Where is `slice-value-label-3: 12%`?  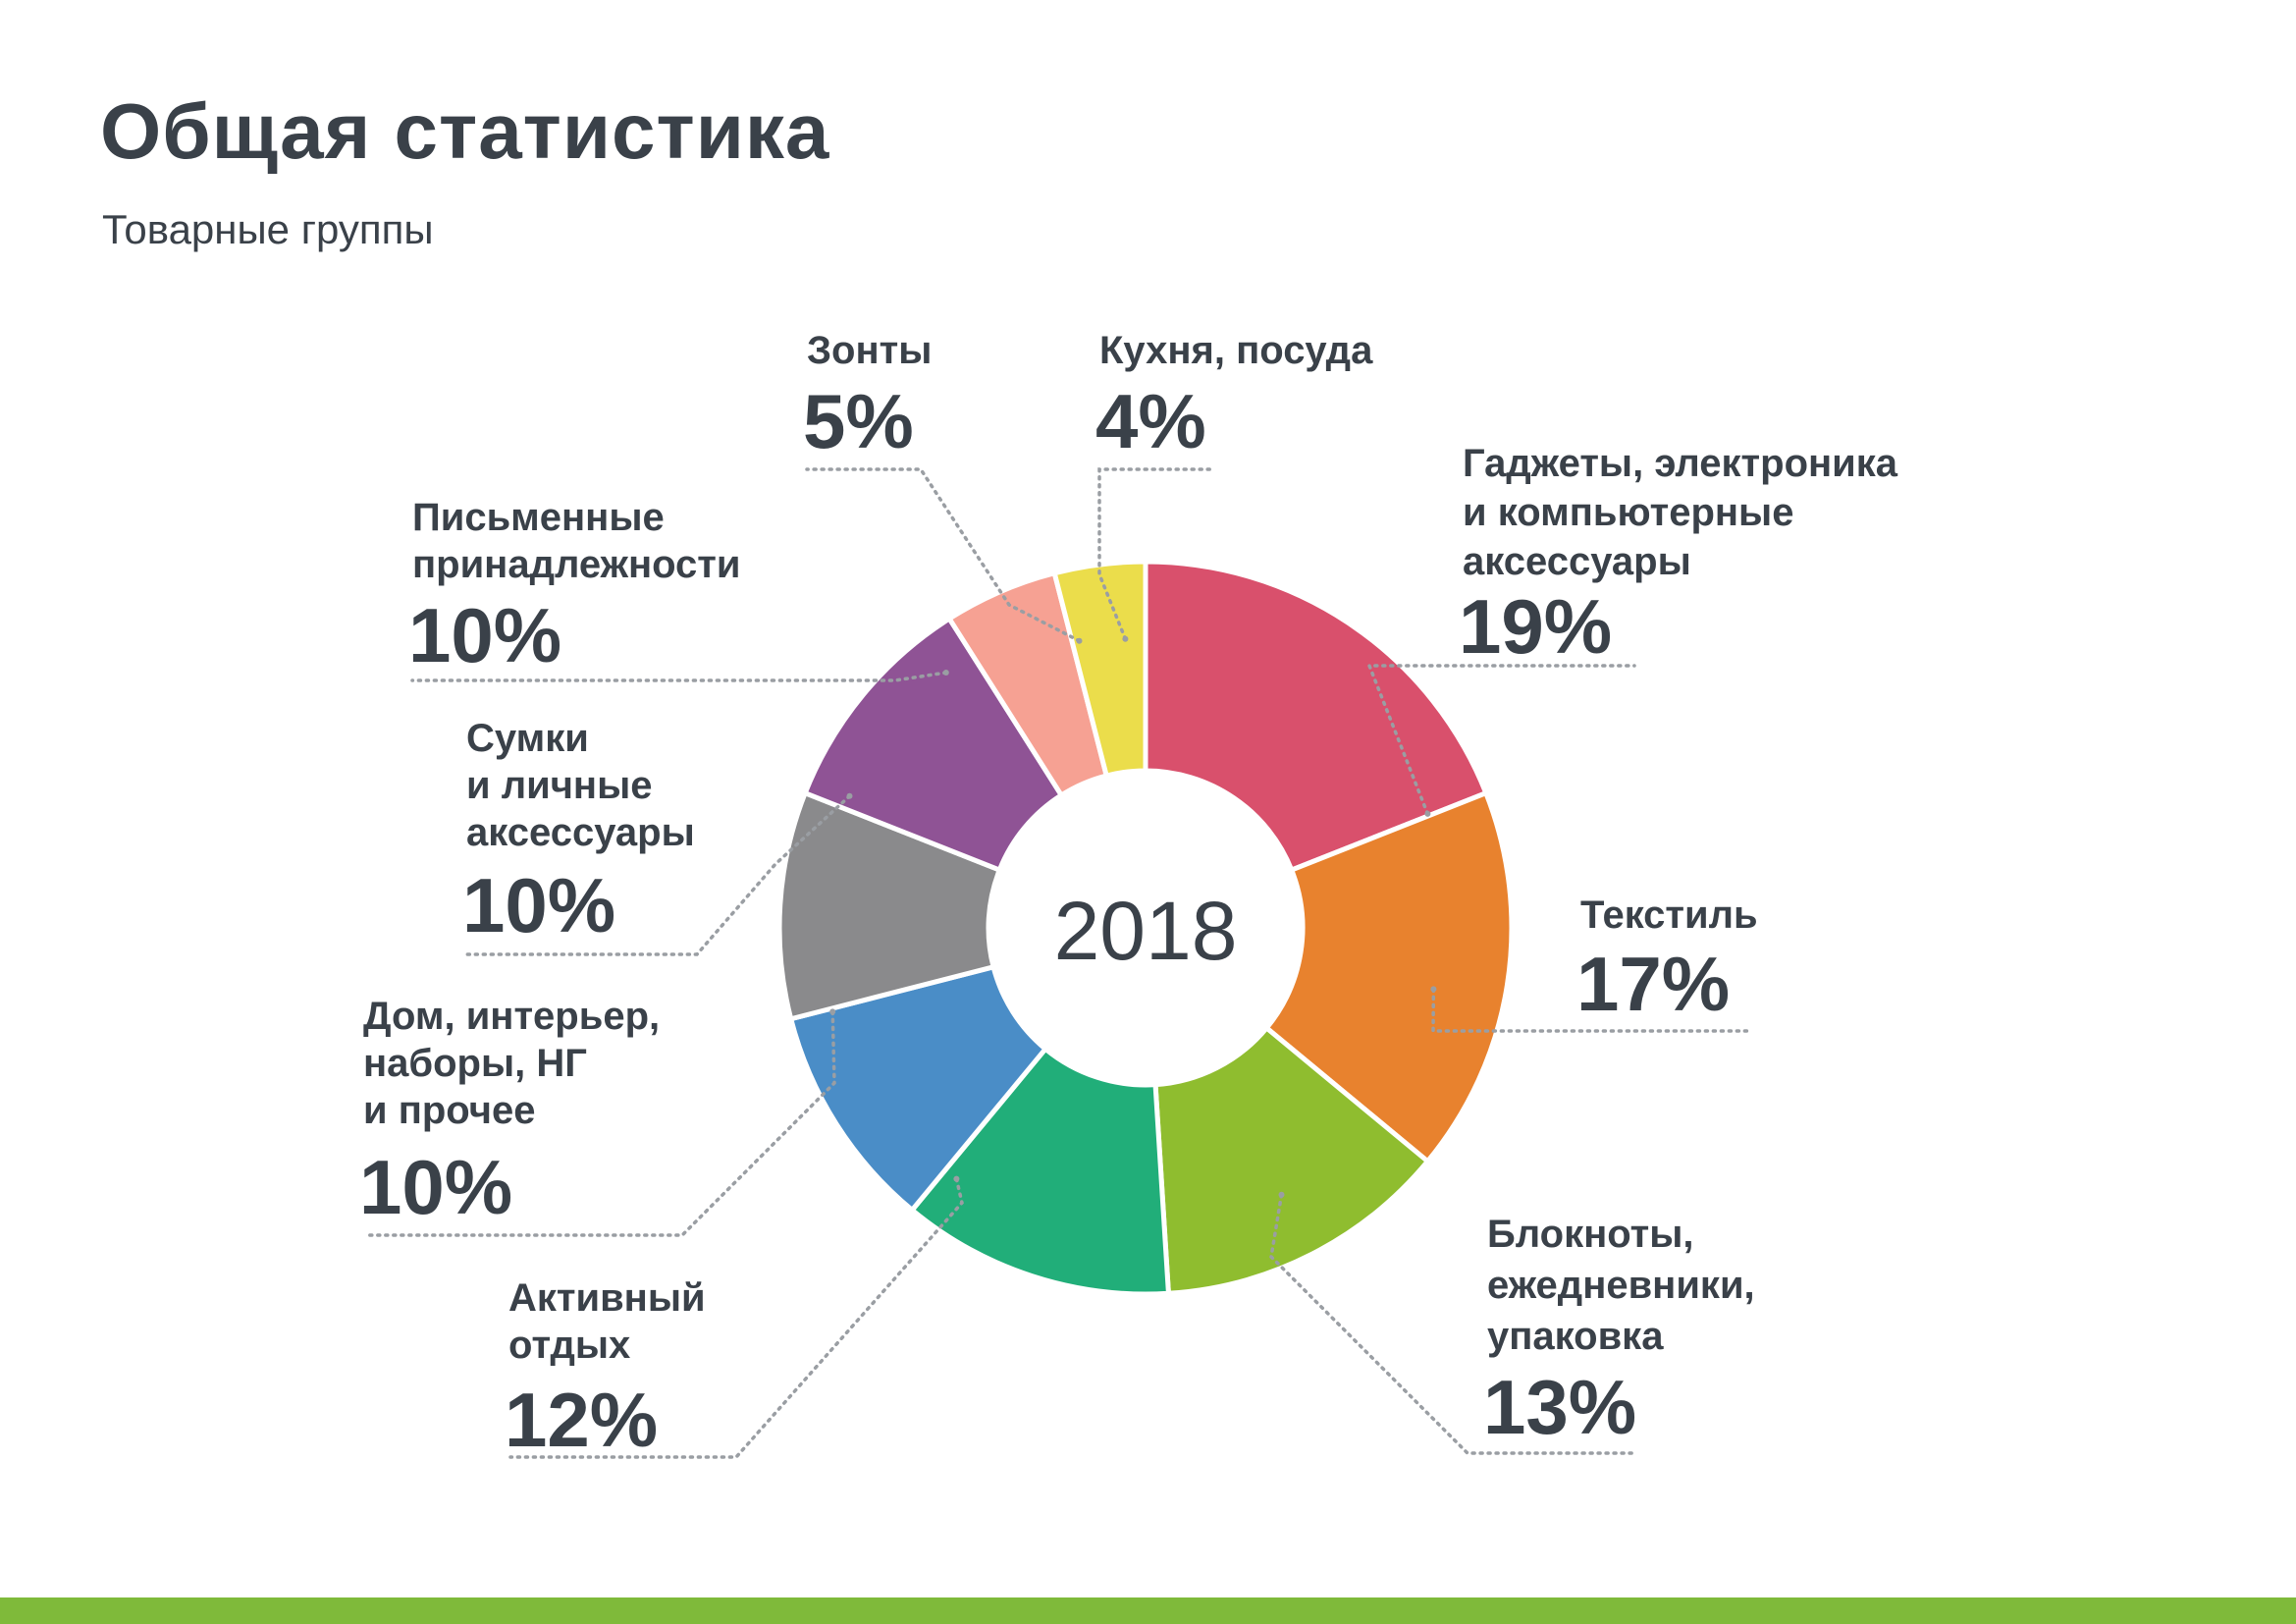 slice-value-label-3: 12% is located at coordinates (582, 1420).